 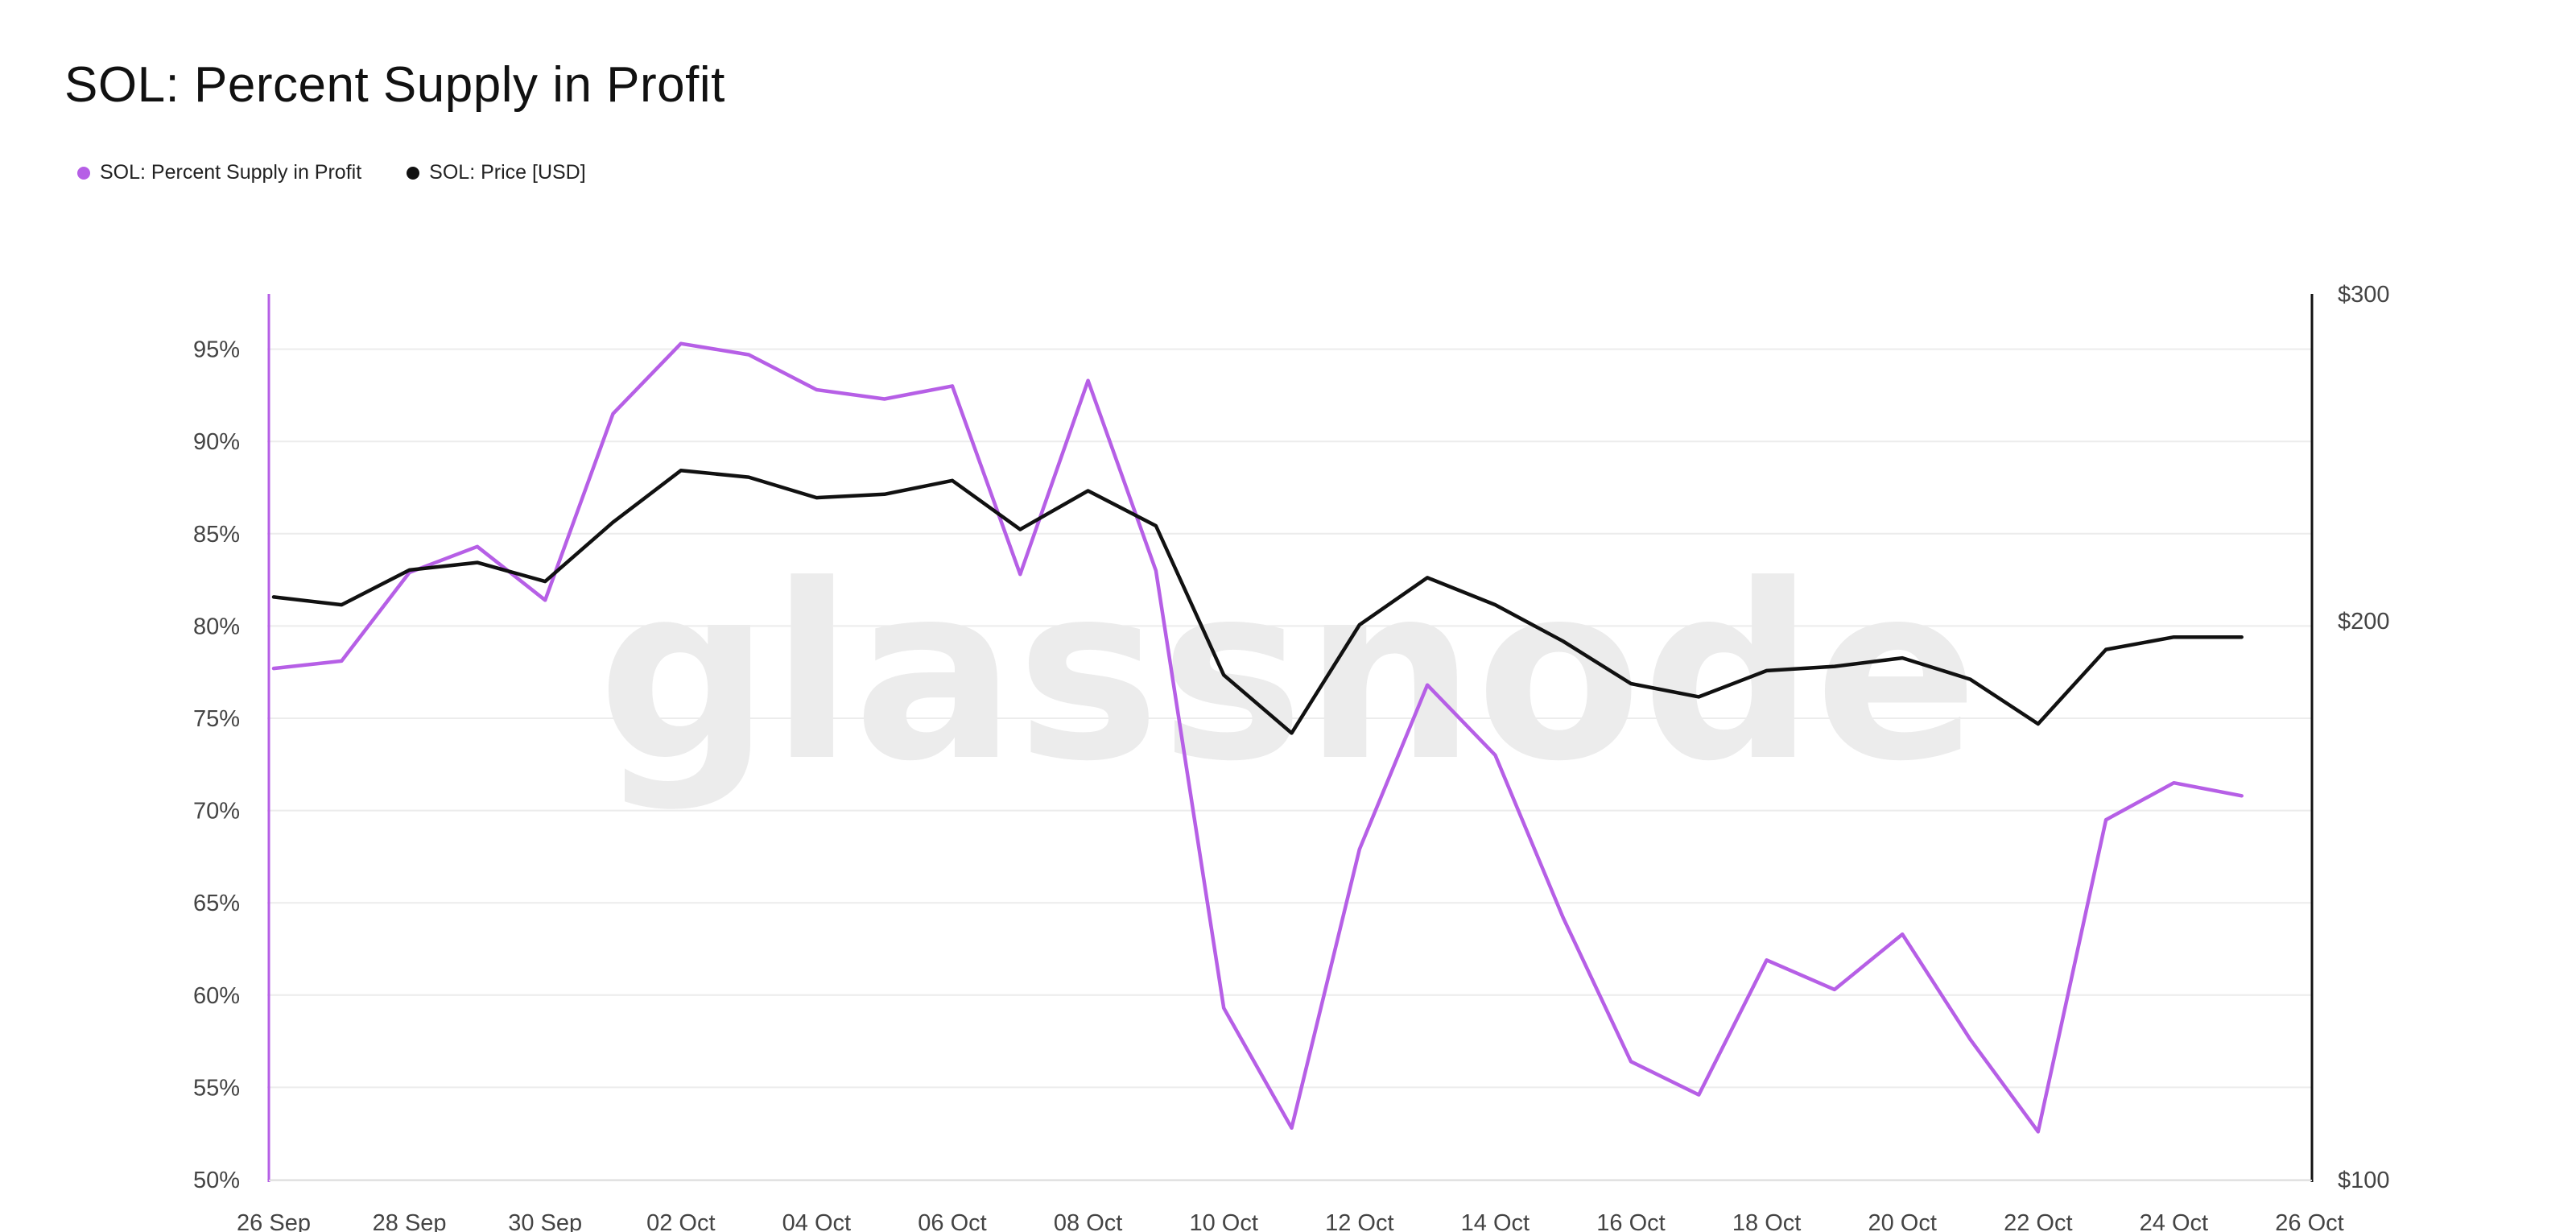 What do you see at coordinates (216, 996) in the screenshot?
I see `y-left-tick-label: 60%` at bounding box center [216, 996].